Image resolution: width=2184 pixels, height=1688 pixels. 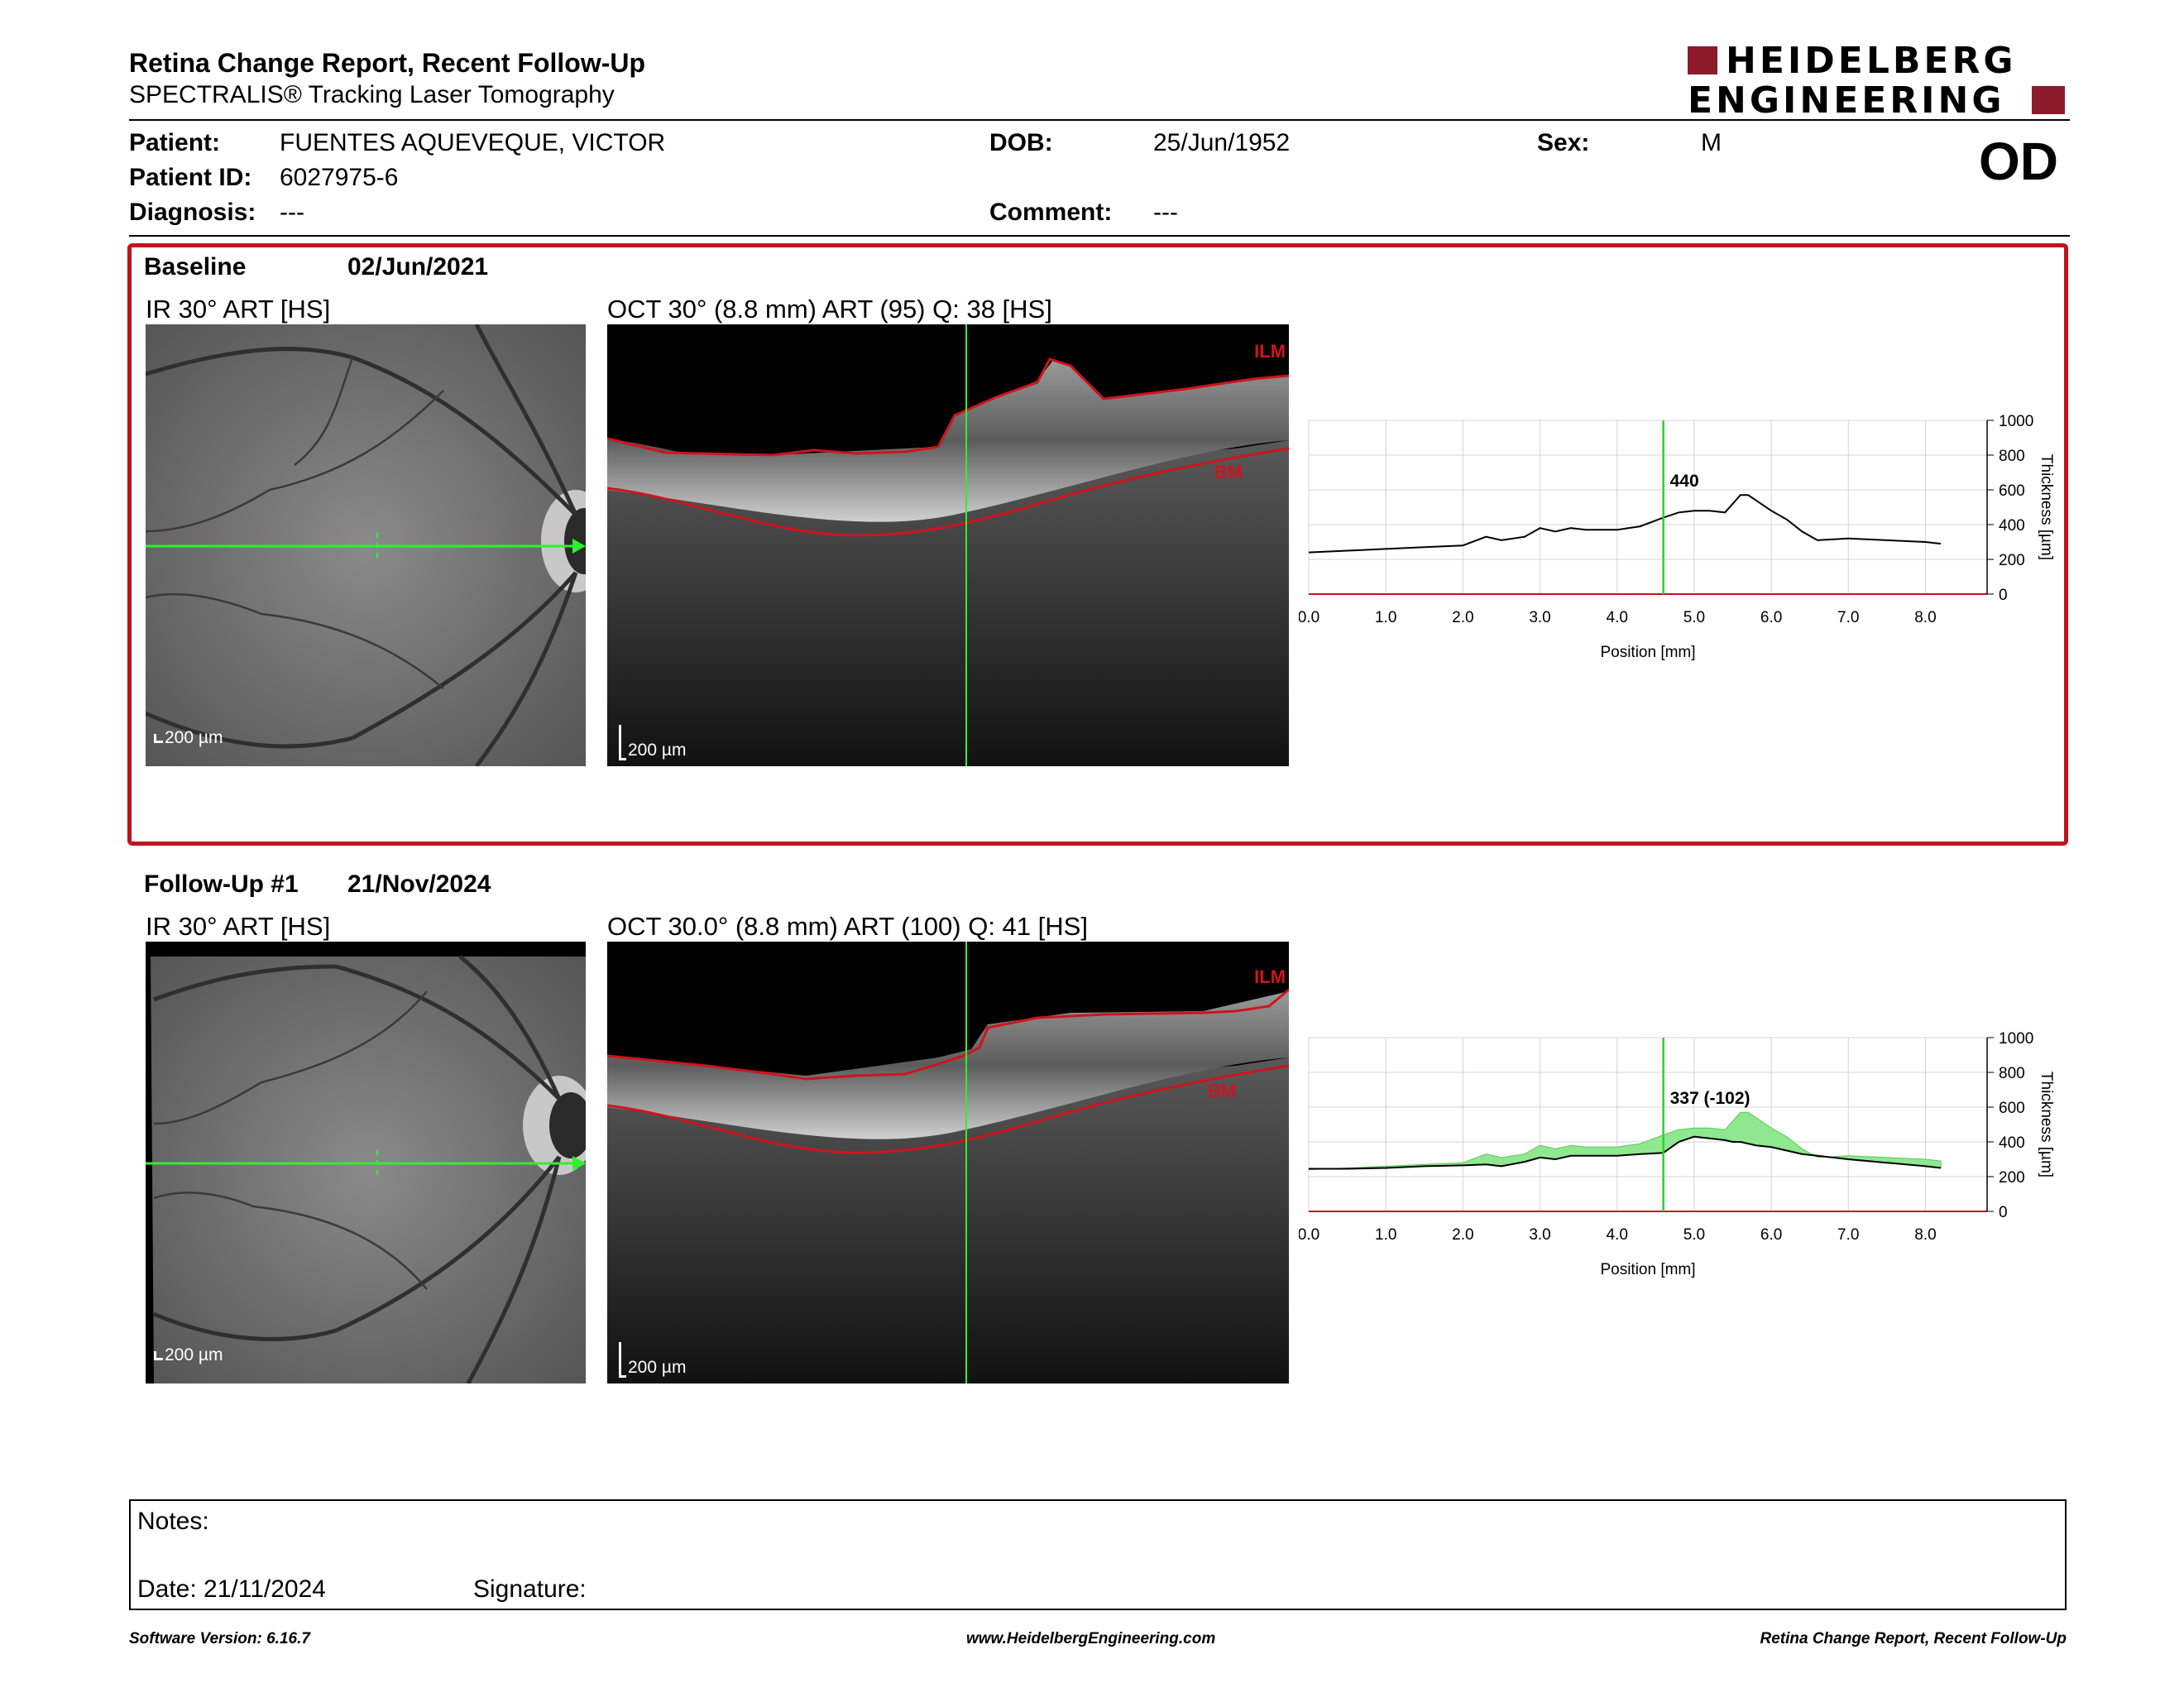 What do you see at coordinates (238, 309) in the screenshot?
I see `baseline-ir-title: IR 30° ART [HS]` at bounding box center [238, 309].